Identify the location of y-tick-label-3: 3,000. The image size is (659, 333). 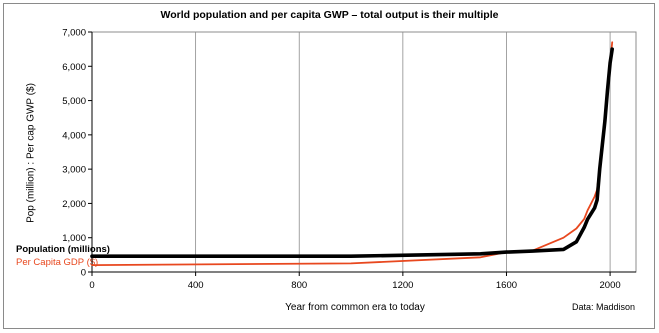
(74, 170).